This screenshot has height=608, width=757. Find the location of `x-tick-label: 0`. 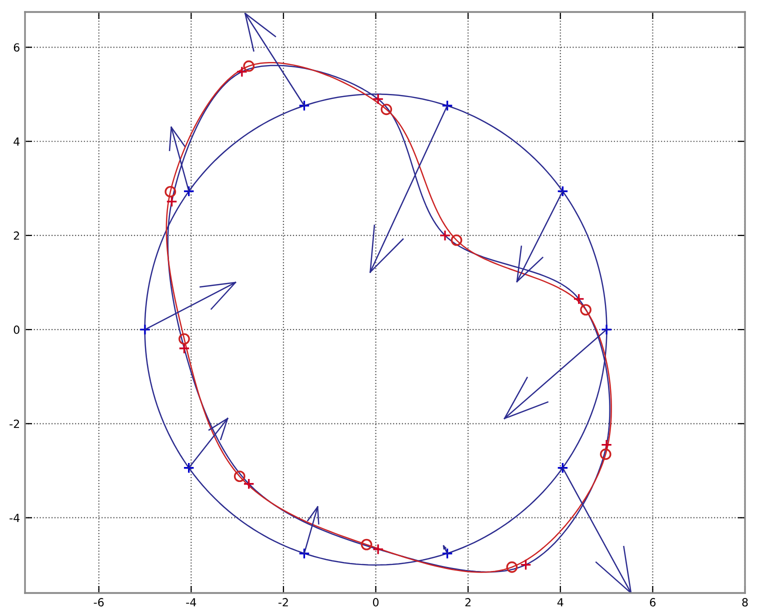

x-tick-label: 0 is located at coordinates (375, 602).